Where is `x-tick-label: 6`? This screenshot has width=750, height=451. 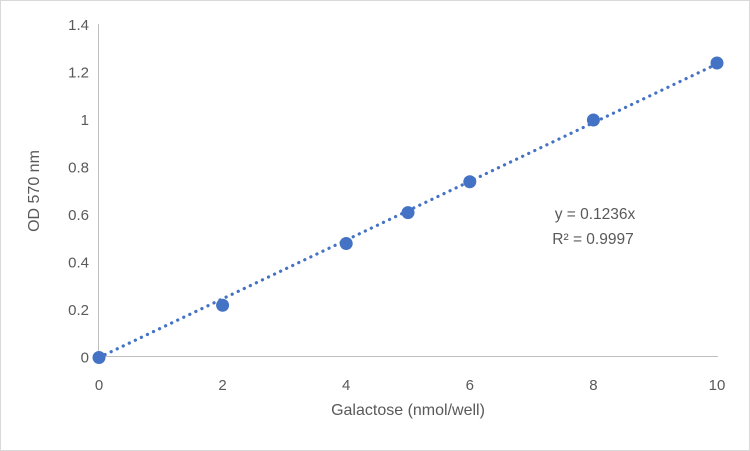 x-tick-label: 6 is located at coordinates (470, 385).